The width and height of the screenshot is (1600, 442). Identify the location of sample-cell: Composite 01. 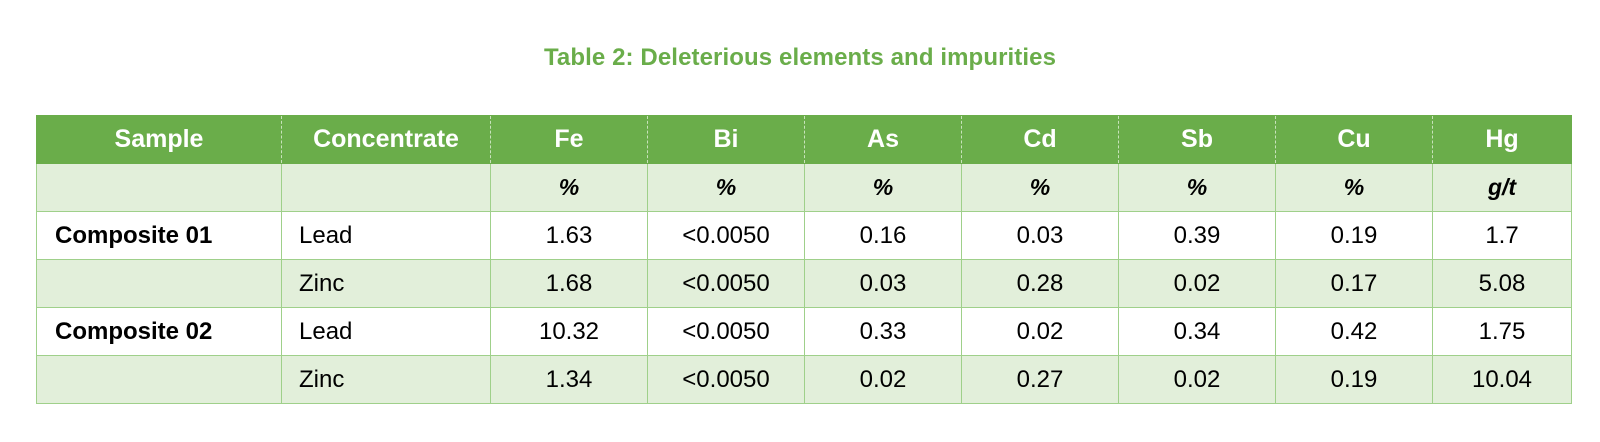
(159, 235).